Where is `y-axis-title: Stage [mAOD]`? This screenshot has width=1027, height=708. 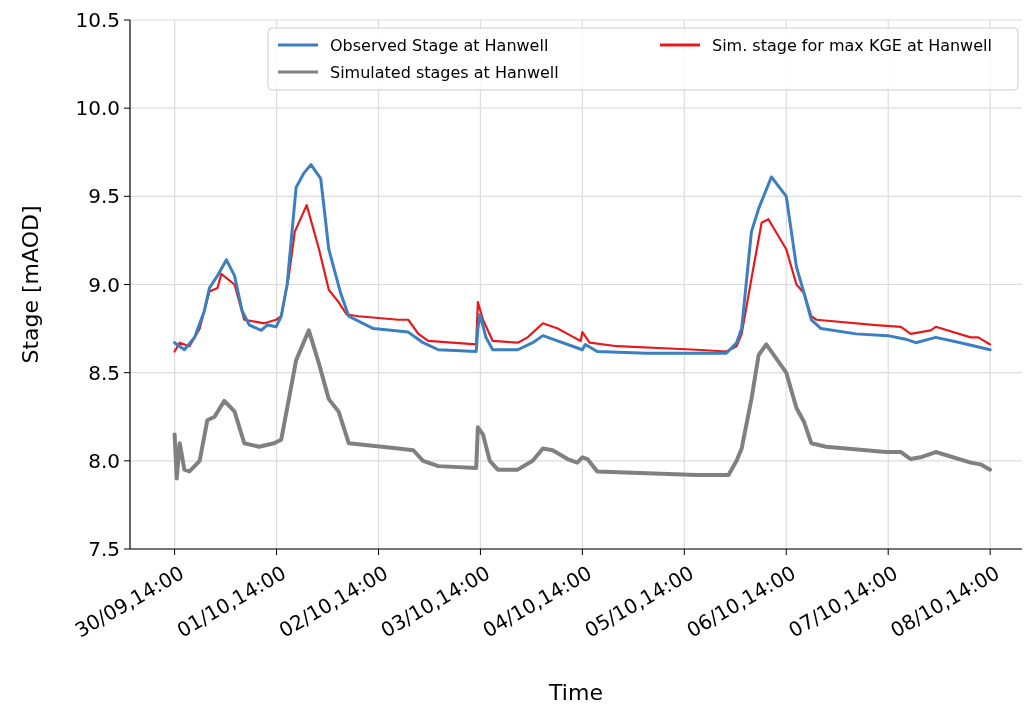
y-axis-title: Stage [mAOD] is located at coordinates (30, 284).